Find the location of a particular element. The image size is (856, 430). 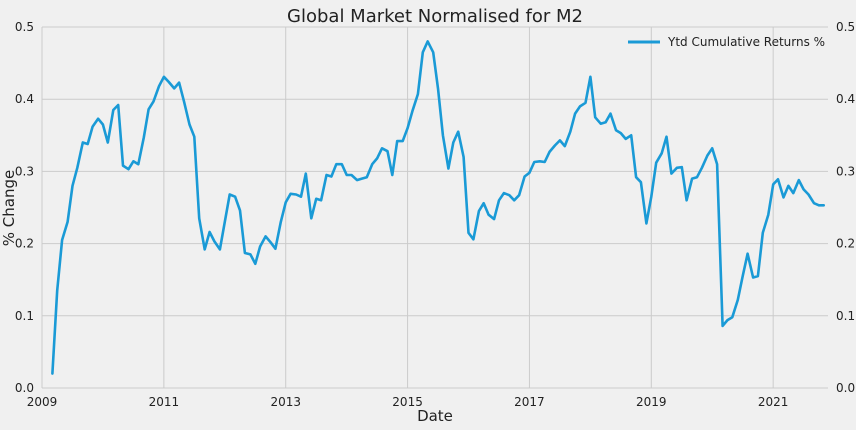

y-tick-label-right: 0.3 is located at coordinates (845, 171).